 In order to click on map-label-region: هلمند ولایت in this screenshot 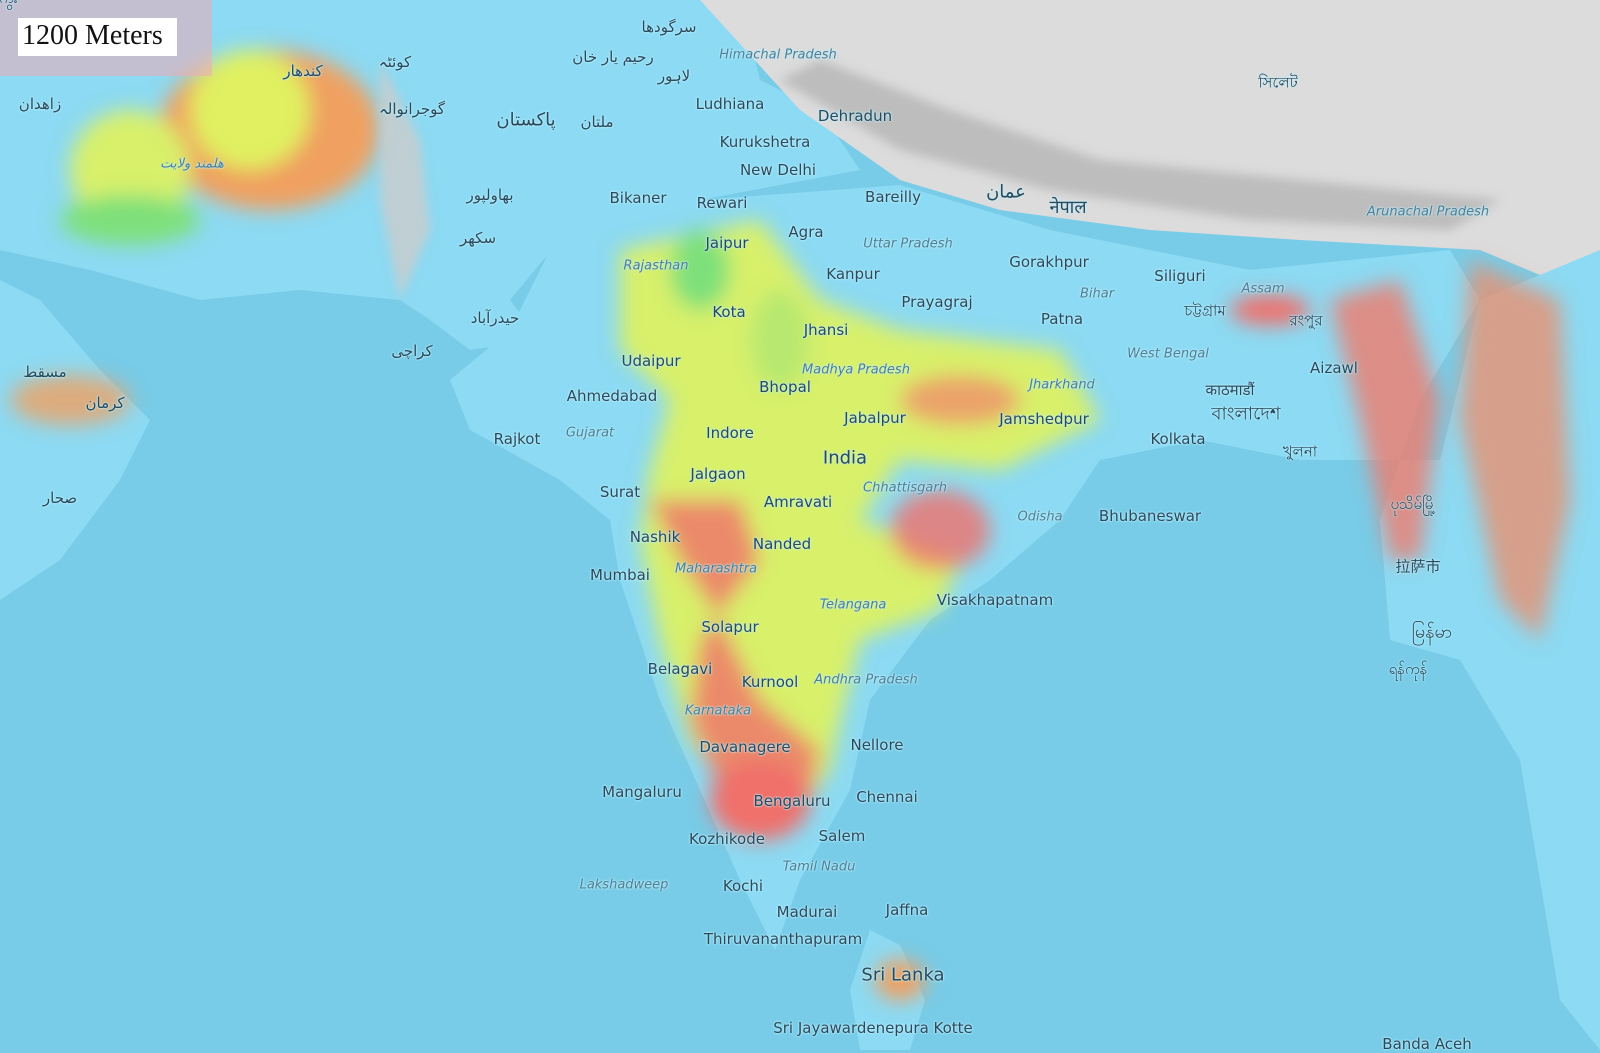, I will do `click(192, 164)`.